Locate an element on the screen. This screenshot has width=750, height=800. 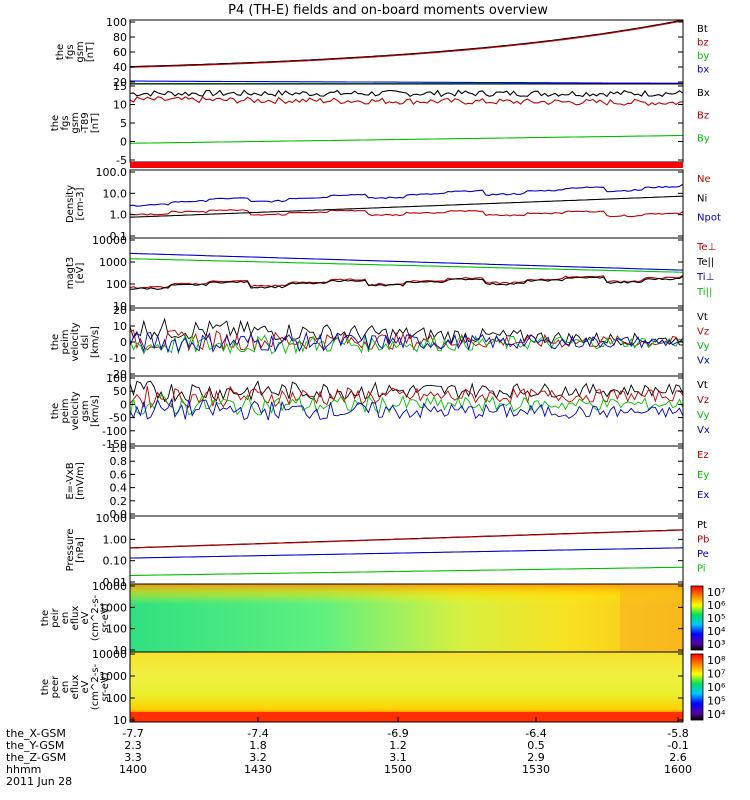
y-axis-label-line: gsm is located at coordinates (85, 410).